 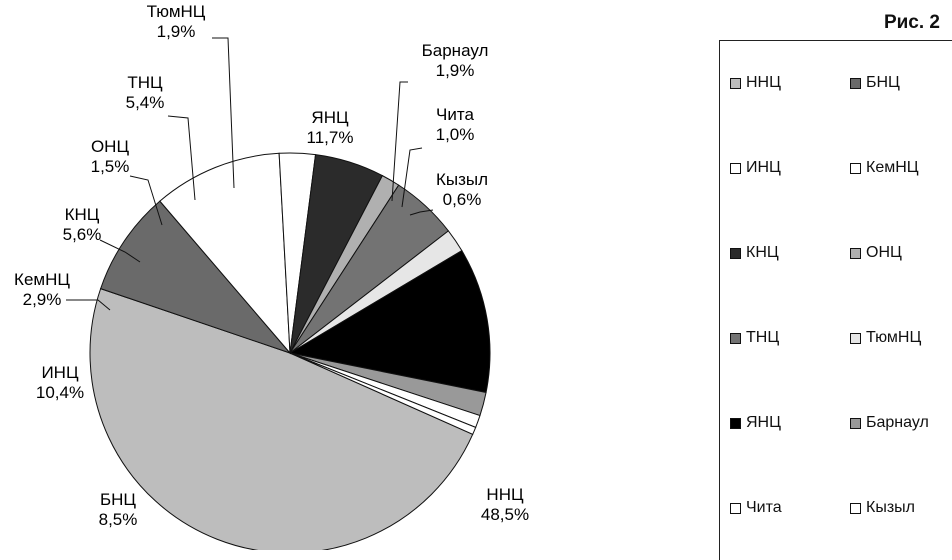 I want to click on slice-percent-label: 10,4%, so click(x=60, y=392).